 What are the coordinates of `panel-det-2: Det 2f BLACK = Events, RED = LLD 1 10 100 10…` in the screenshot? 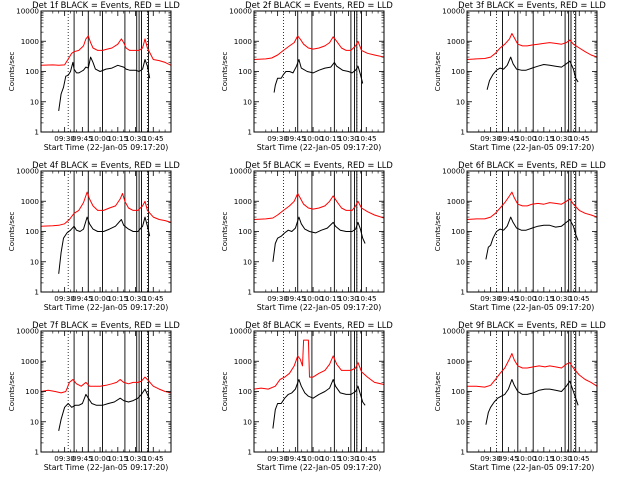 It's located at (306, 76).